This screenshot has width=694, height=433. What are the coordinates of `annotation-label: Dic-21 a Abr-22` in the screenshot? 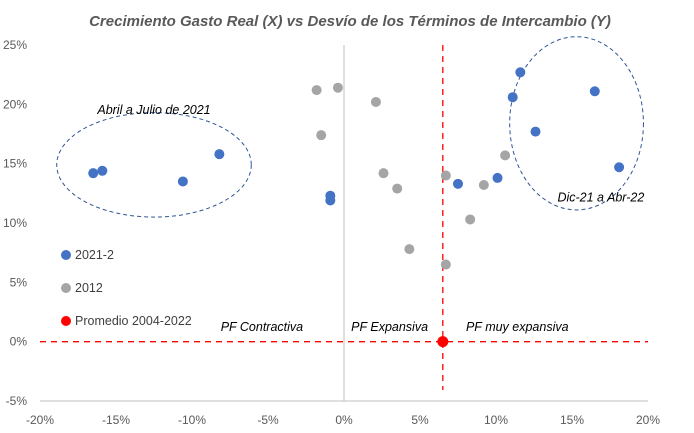 It's located at (600, 198).